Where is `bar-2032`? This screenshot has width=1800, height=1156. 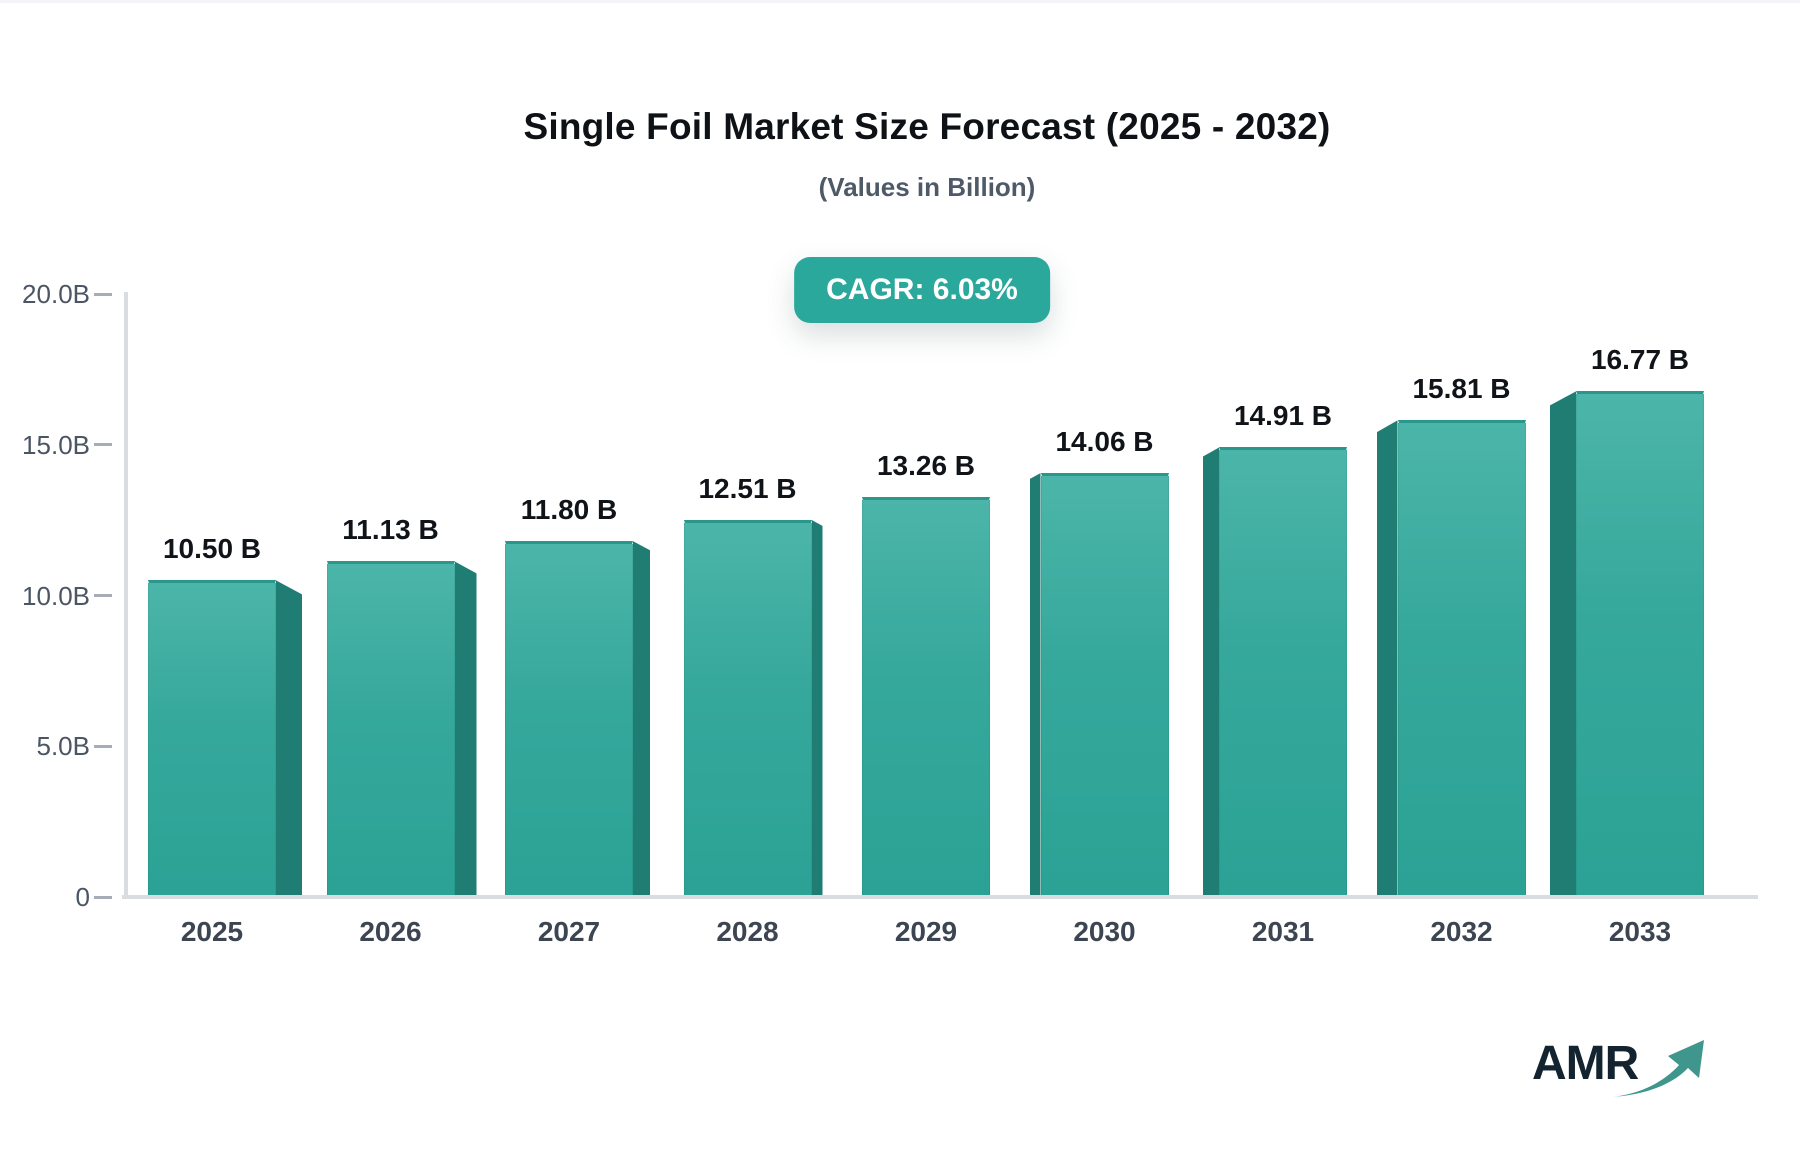
bar-2032 is located at coordinates (1461, 658).